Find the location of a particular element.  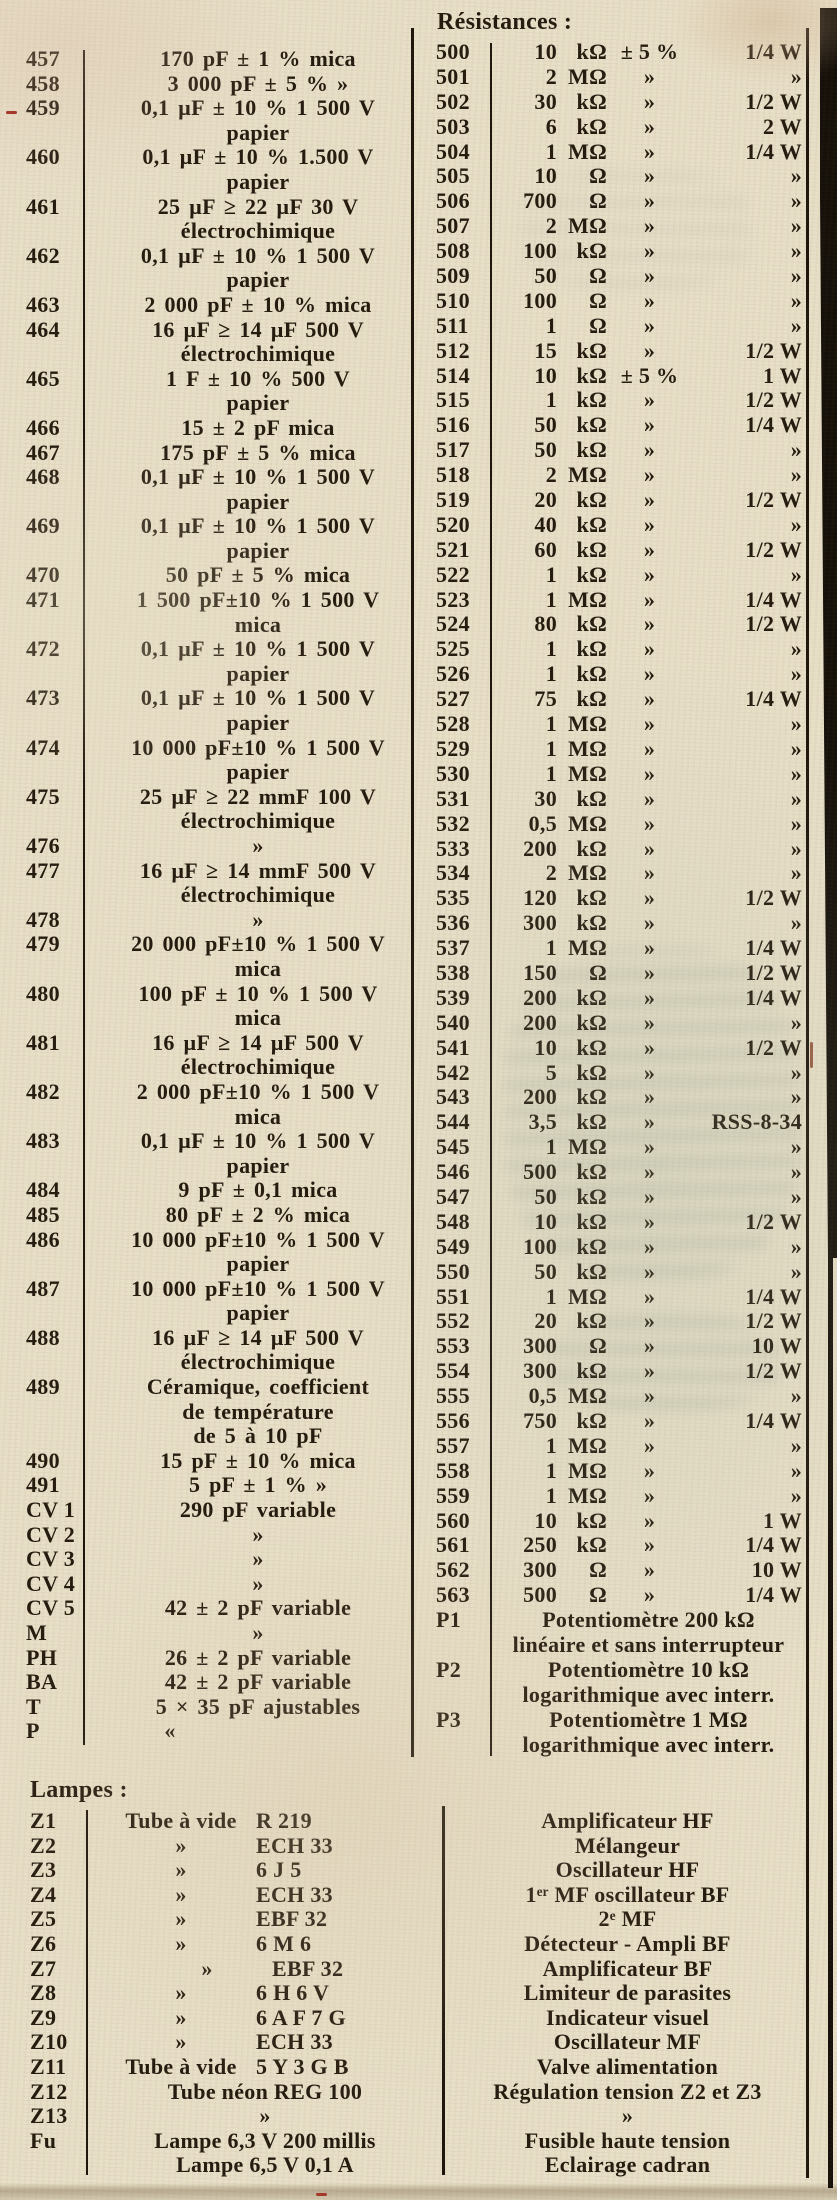

component-ref: 462 is located at coordinates (43, 255).